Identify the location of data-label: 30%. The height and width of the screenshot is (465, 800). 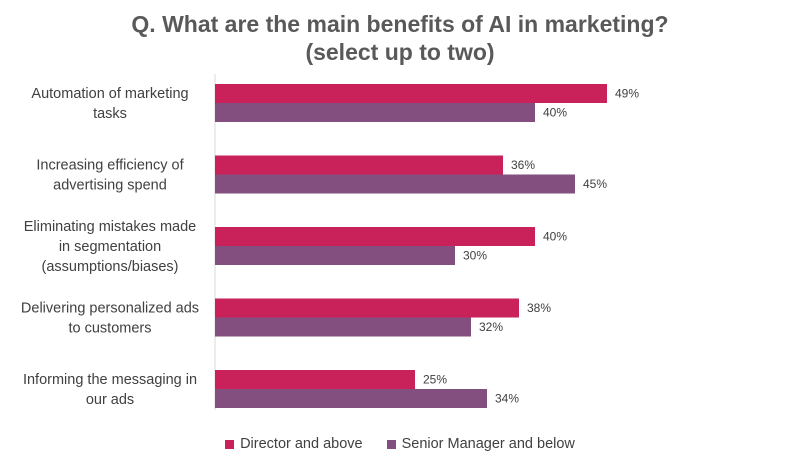
(475, 256).